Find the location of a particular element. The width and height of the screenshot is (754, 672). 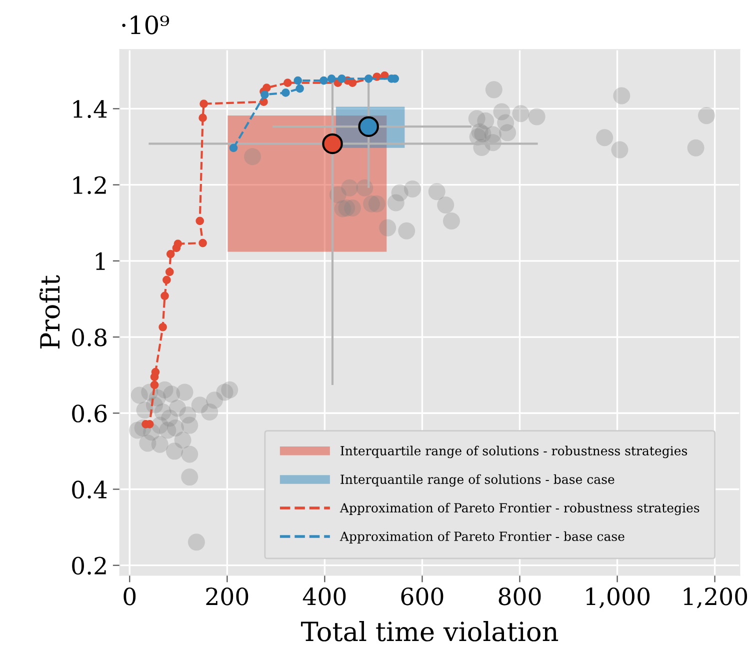

y-tick-label: 0.8 is located at coordinates (89, 337).